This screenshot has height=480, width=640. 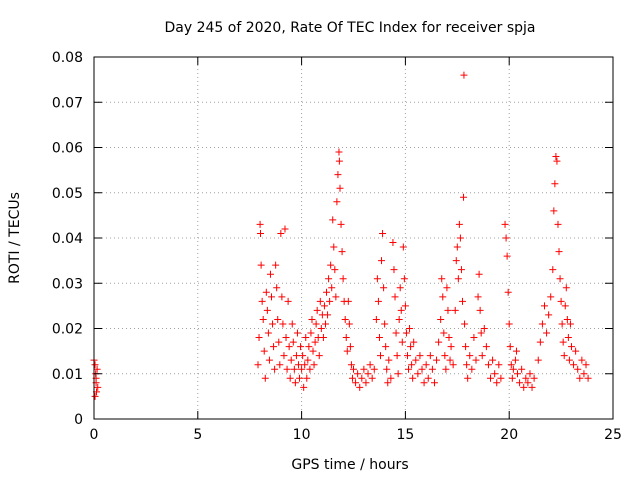 What do you see at coordinates (67, 239) in the screenshot?
I see `y-tick-label: 0.04` at bounding box center [67, 239].